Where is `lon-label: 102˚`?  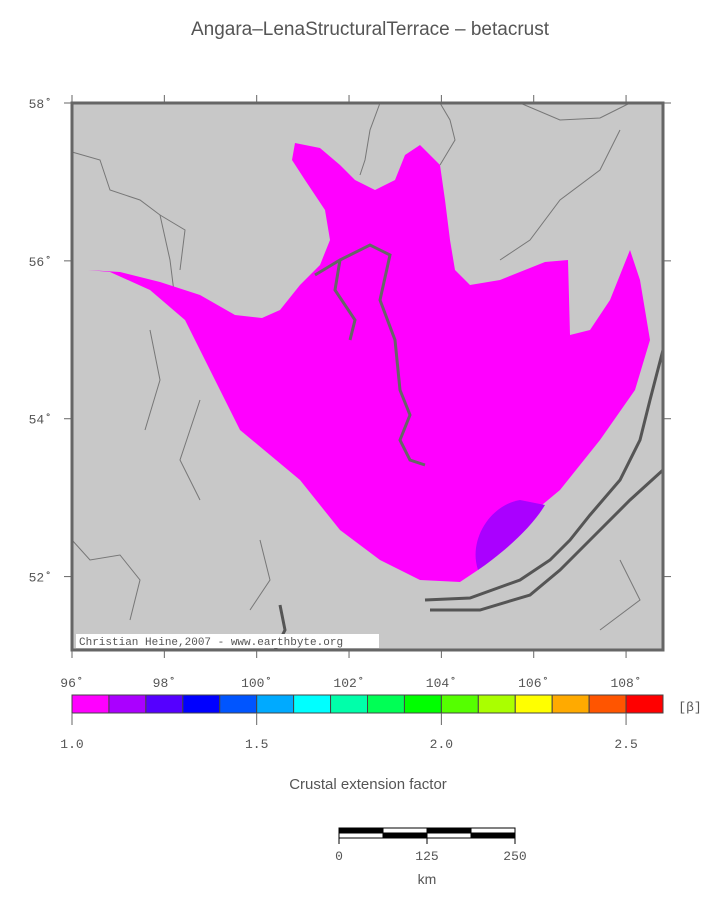
lon-label: 102˚ is located at coordinates (348, 683).